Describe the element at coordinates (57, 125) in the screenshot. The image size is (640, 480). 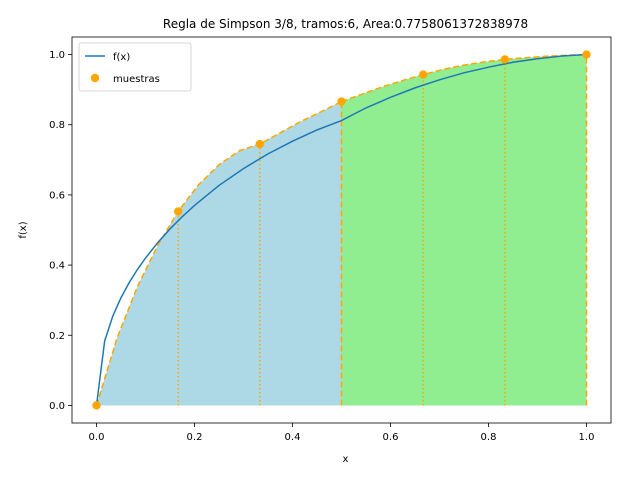
I see `y-tick-label-4: 0.8` at that location.